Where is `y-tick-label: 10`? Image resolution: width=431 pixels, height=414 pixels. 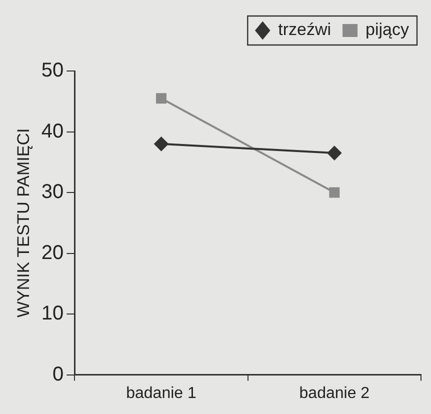
y-tick-label: 10 is located at coordinates (52, 313).